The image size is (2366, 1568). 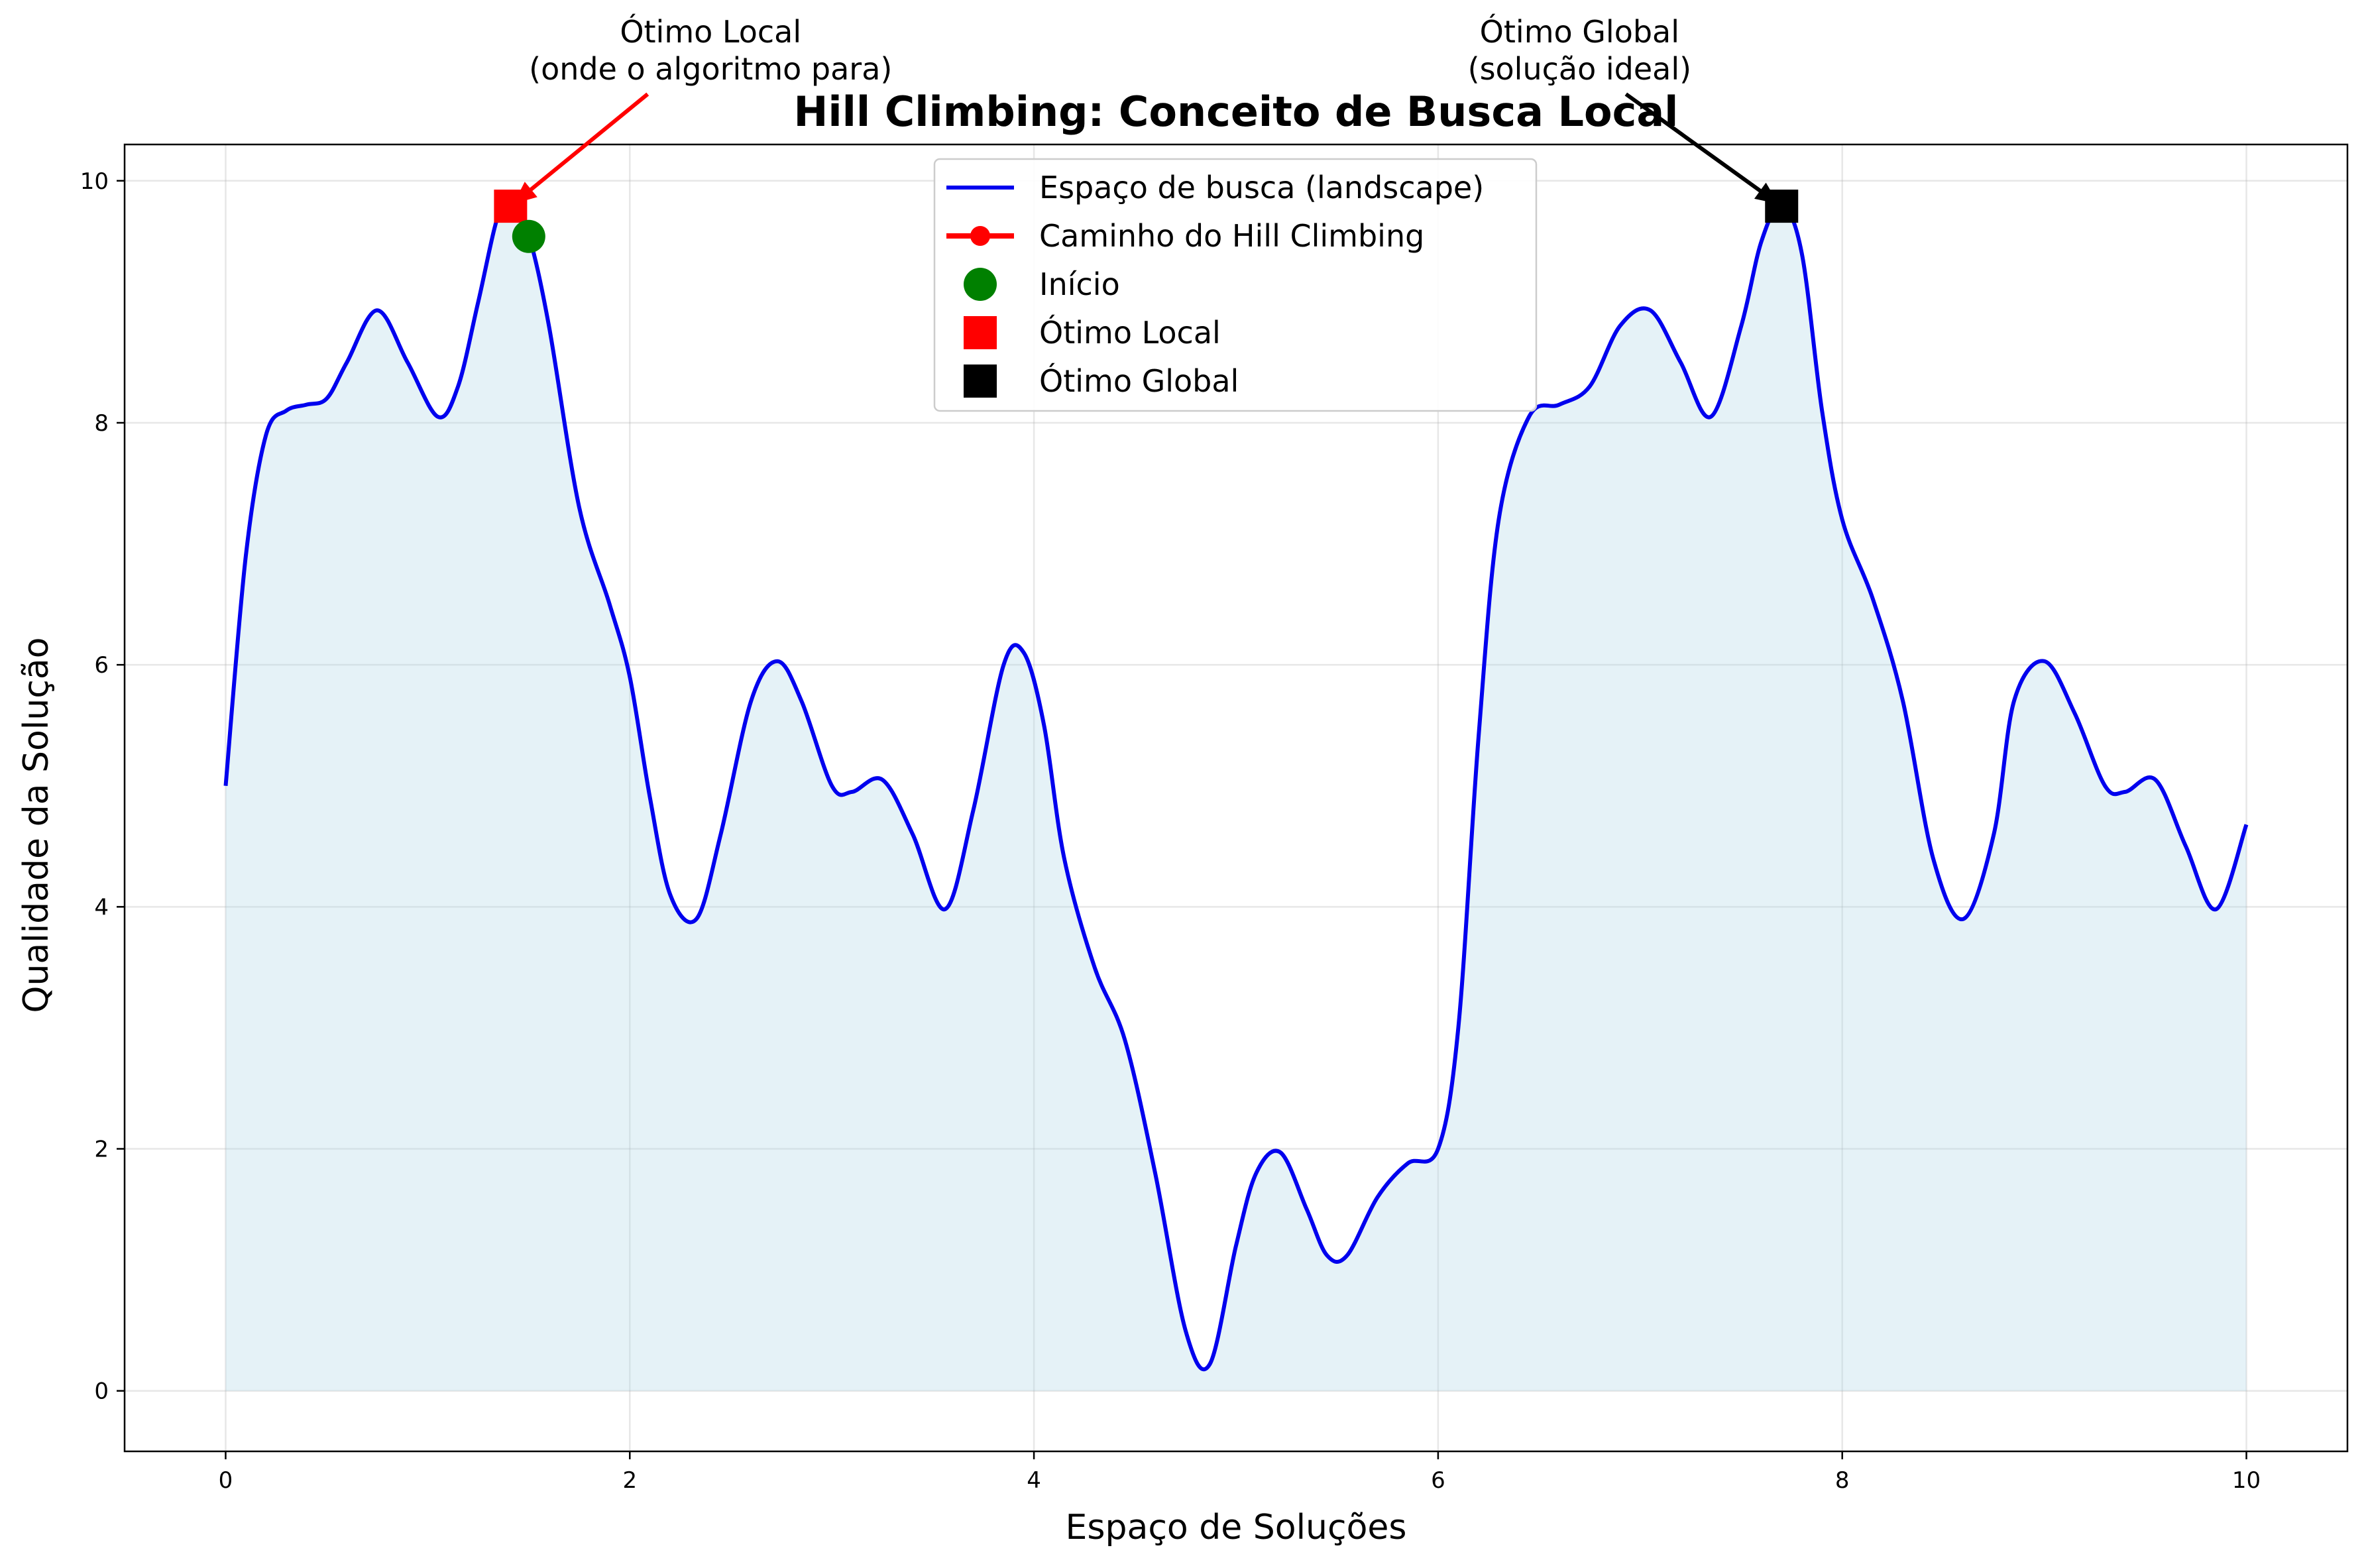 I want to click on annotation-local-text: (onde o algoritmo para), so click(x=710, y=69).